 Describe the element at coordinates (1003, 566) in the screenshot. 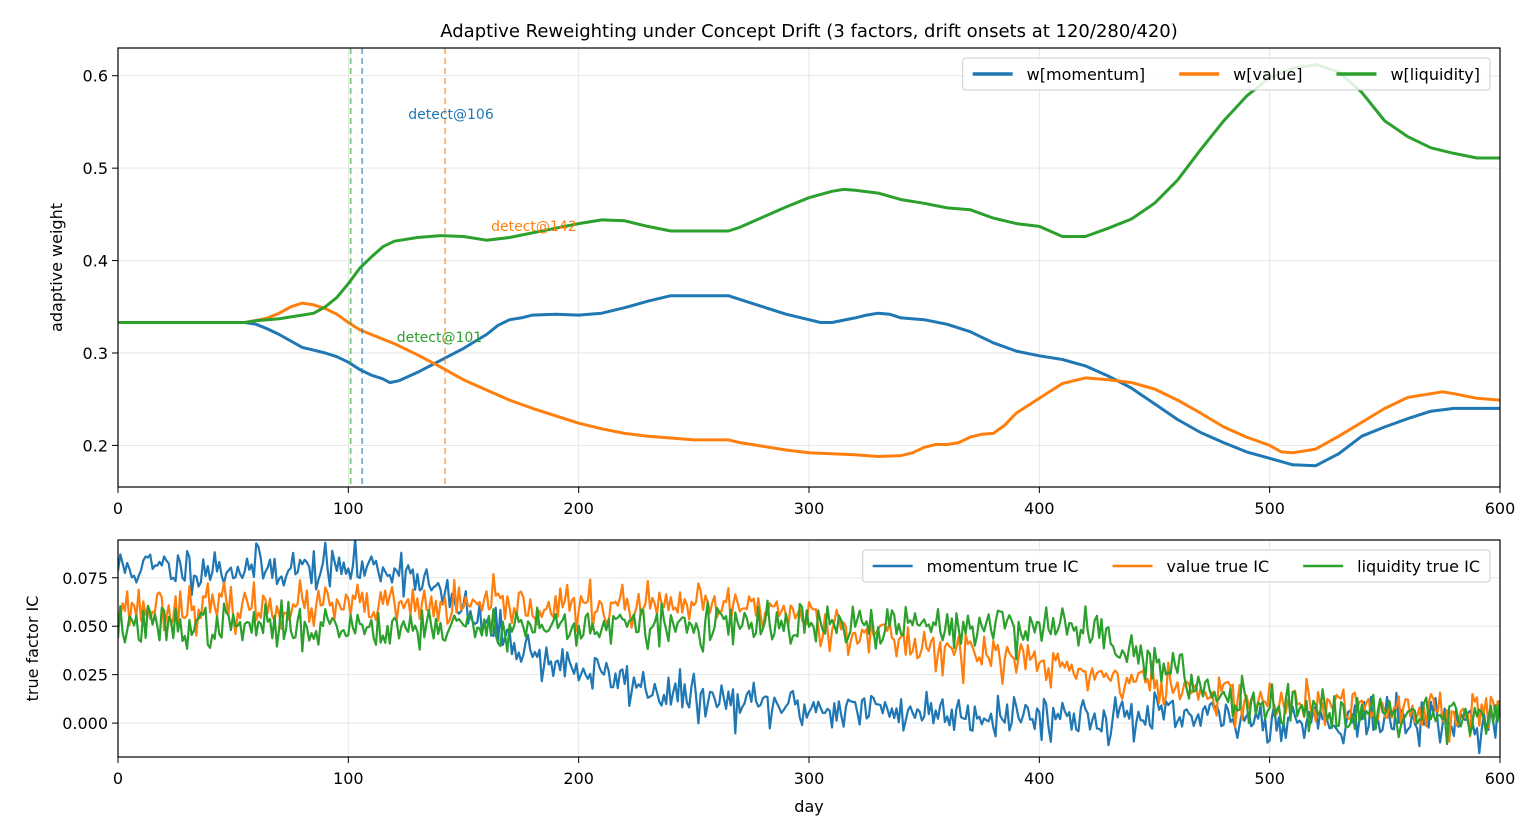

I see `legend-label-momentum-true-ic: momentum true IC` at that location.